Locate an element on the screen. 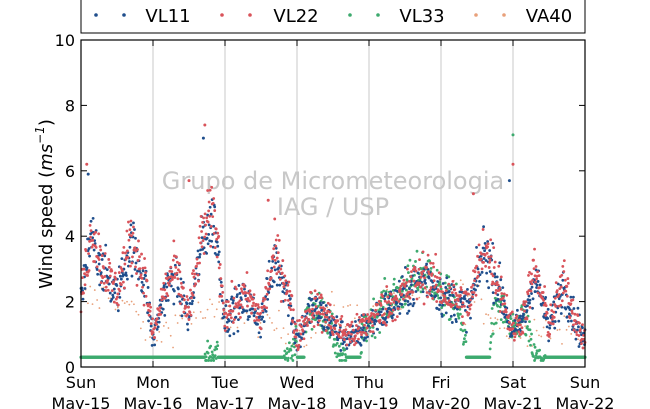 The height and width of the screenshot is (409, 650). x-tick-label-date: May-15 is located at coordinates (81, 401).